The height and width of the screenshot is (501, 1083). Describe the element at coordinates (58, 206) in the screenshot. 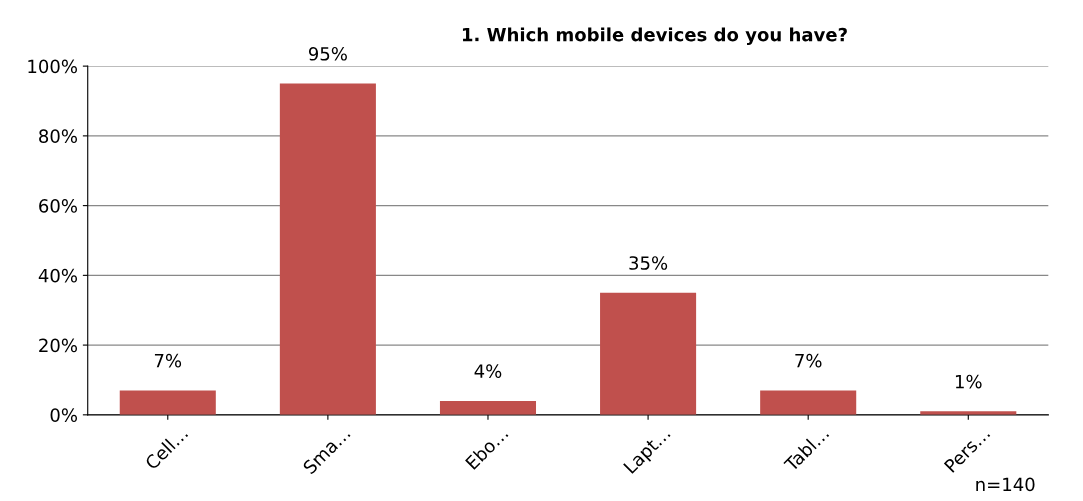

I see `y-tick-label: 60%` at that location.